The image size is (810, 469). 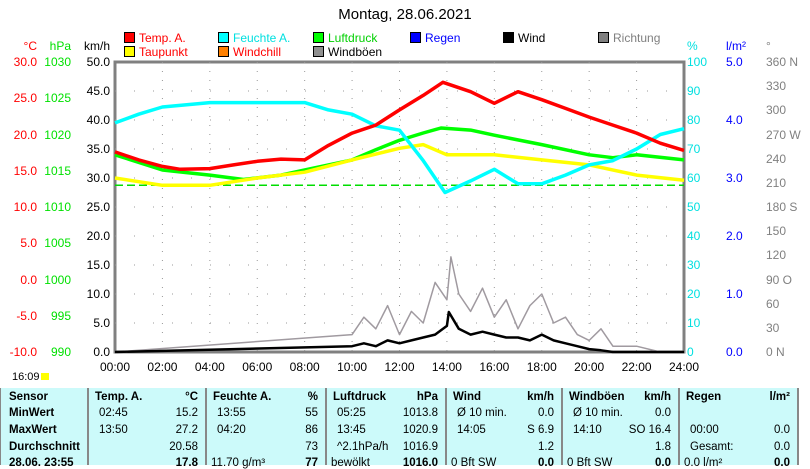 What do you see at coordinates (25, 62) in the screenshot?
I see `temp-axis-tick: 30.0` at bounding box center [25, 62].